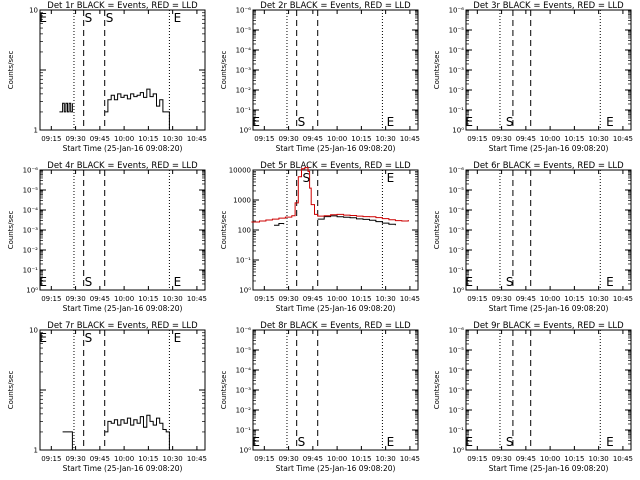 Image resolution: width=640 pixels, height=480 pixels. Describe the element at coordinates (548, 166) in the screenshot. I see `chart-title: Det 6r BLACK = Events, RED = LLD` at that location.